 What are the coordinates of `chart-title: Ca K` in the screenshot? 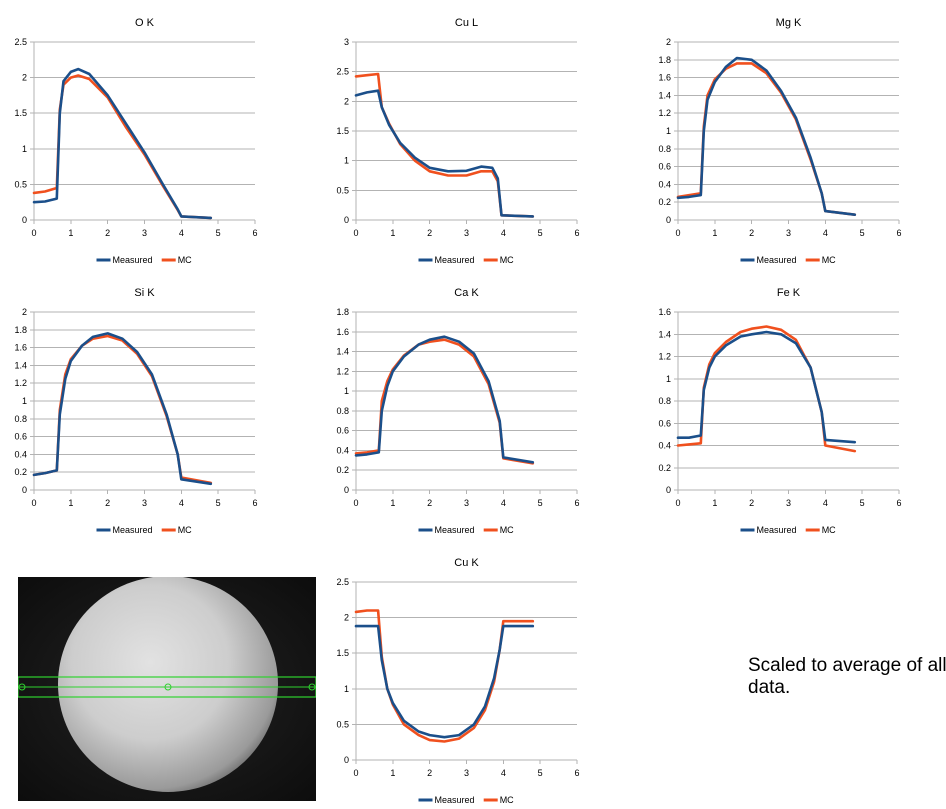 It's located at (466, 293).